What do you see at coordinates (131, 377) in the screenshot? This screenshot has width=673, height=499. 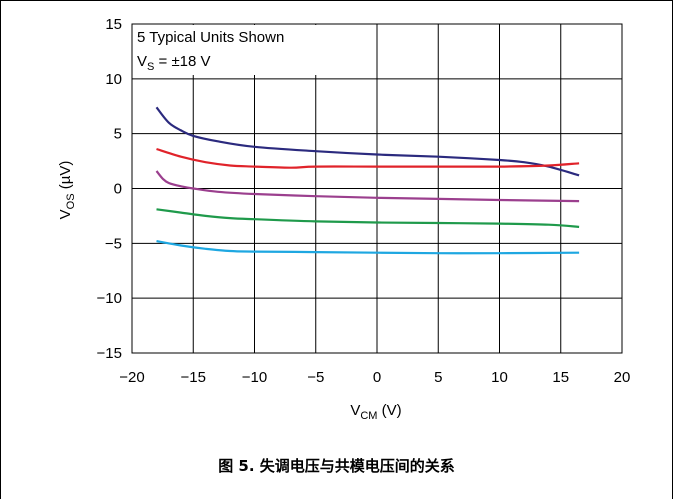 I see `x-tick-label: −20` at bounding box center [131, 377].